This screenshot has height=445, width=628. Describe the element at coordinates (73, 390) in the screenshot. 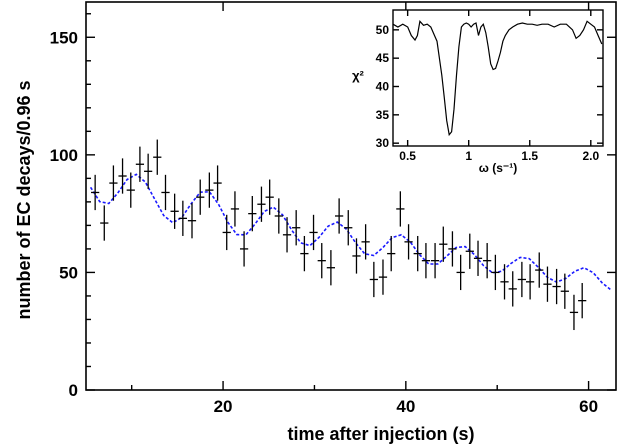

I see `y-tick-label: 0` at that location.